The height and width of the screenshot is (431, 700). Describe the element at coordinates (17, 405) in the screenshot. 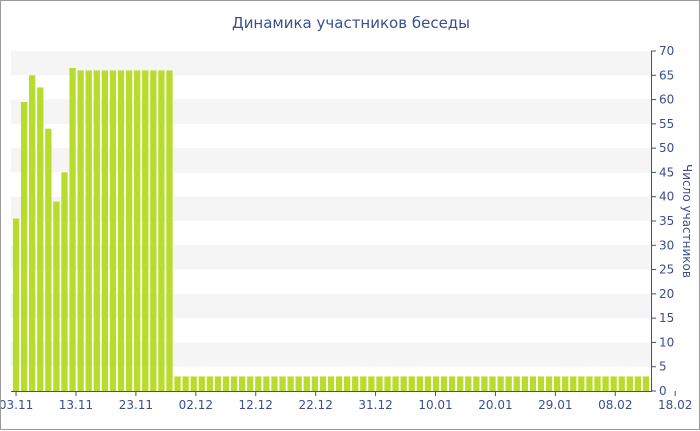

I see `x-tick-label: 03.11` at that location.